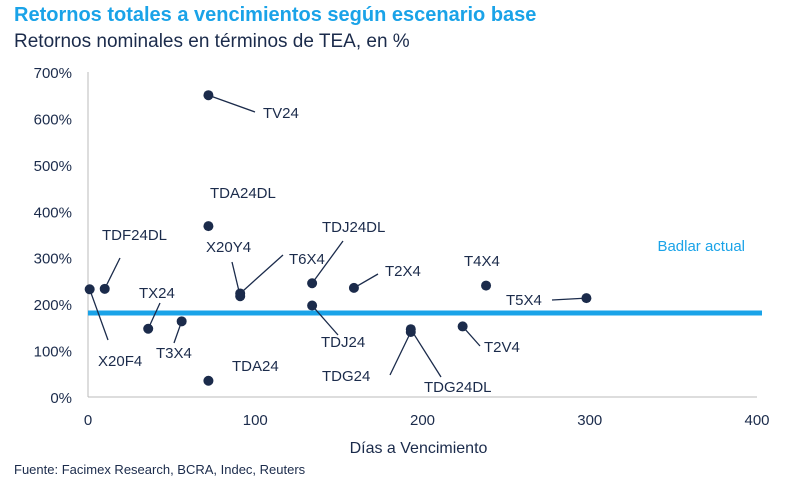  I want to click on x-axis-title: Días a Vencimiento, so click(419, 448).